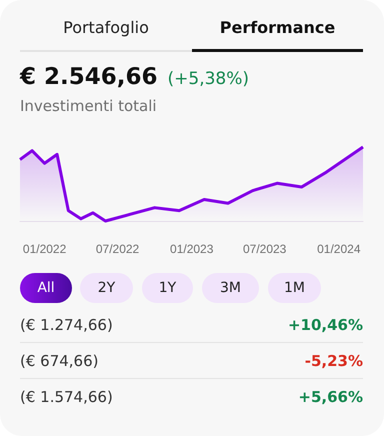  Describe the element at coordinates (44, 249) in the screenshot. I see `x-tick-label: 01/2022` at that location.